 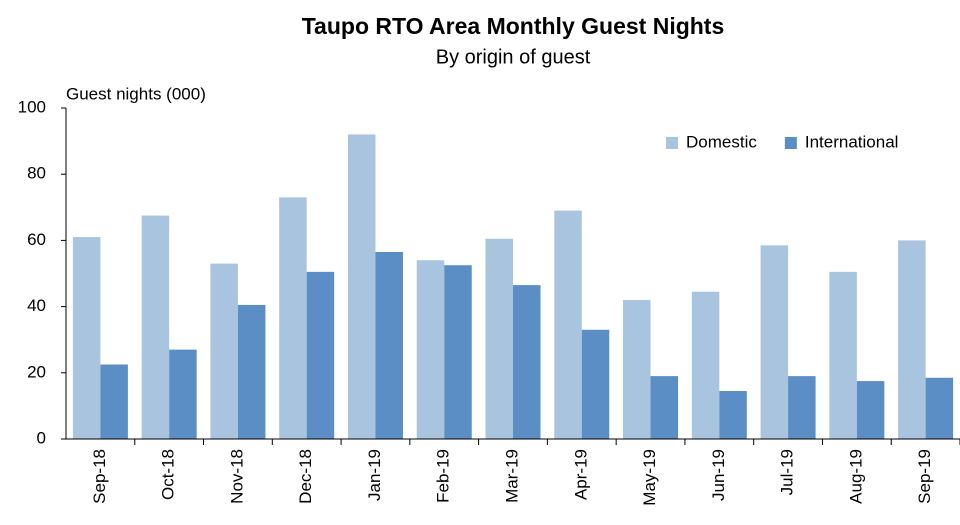 I want to click on y-tick-label: 100, so click(x=32, y=106).